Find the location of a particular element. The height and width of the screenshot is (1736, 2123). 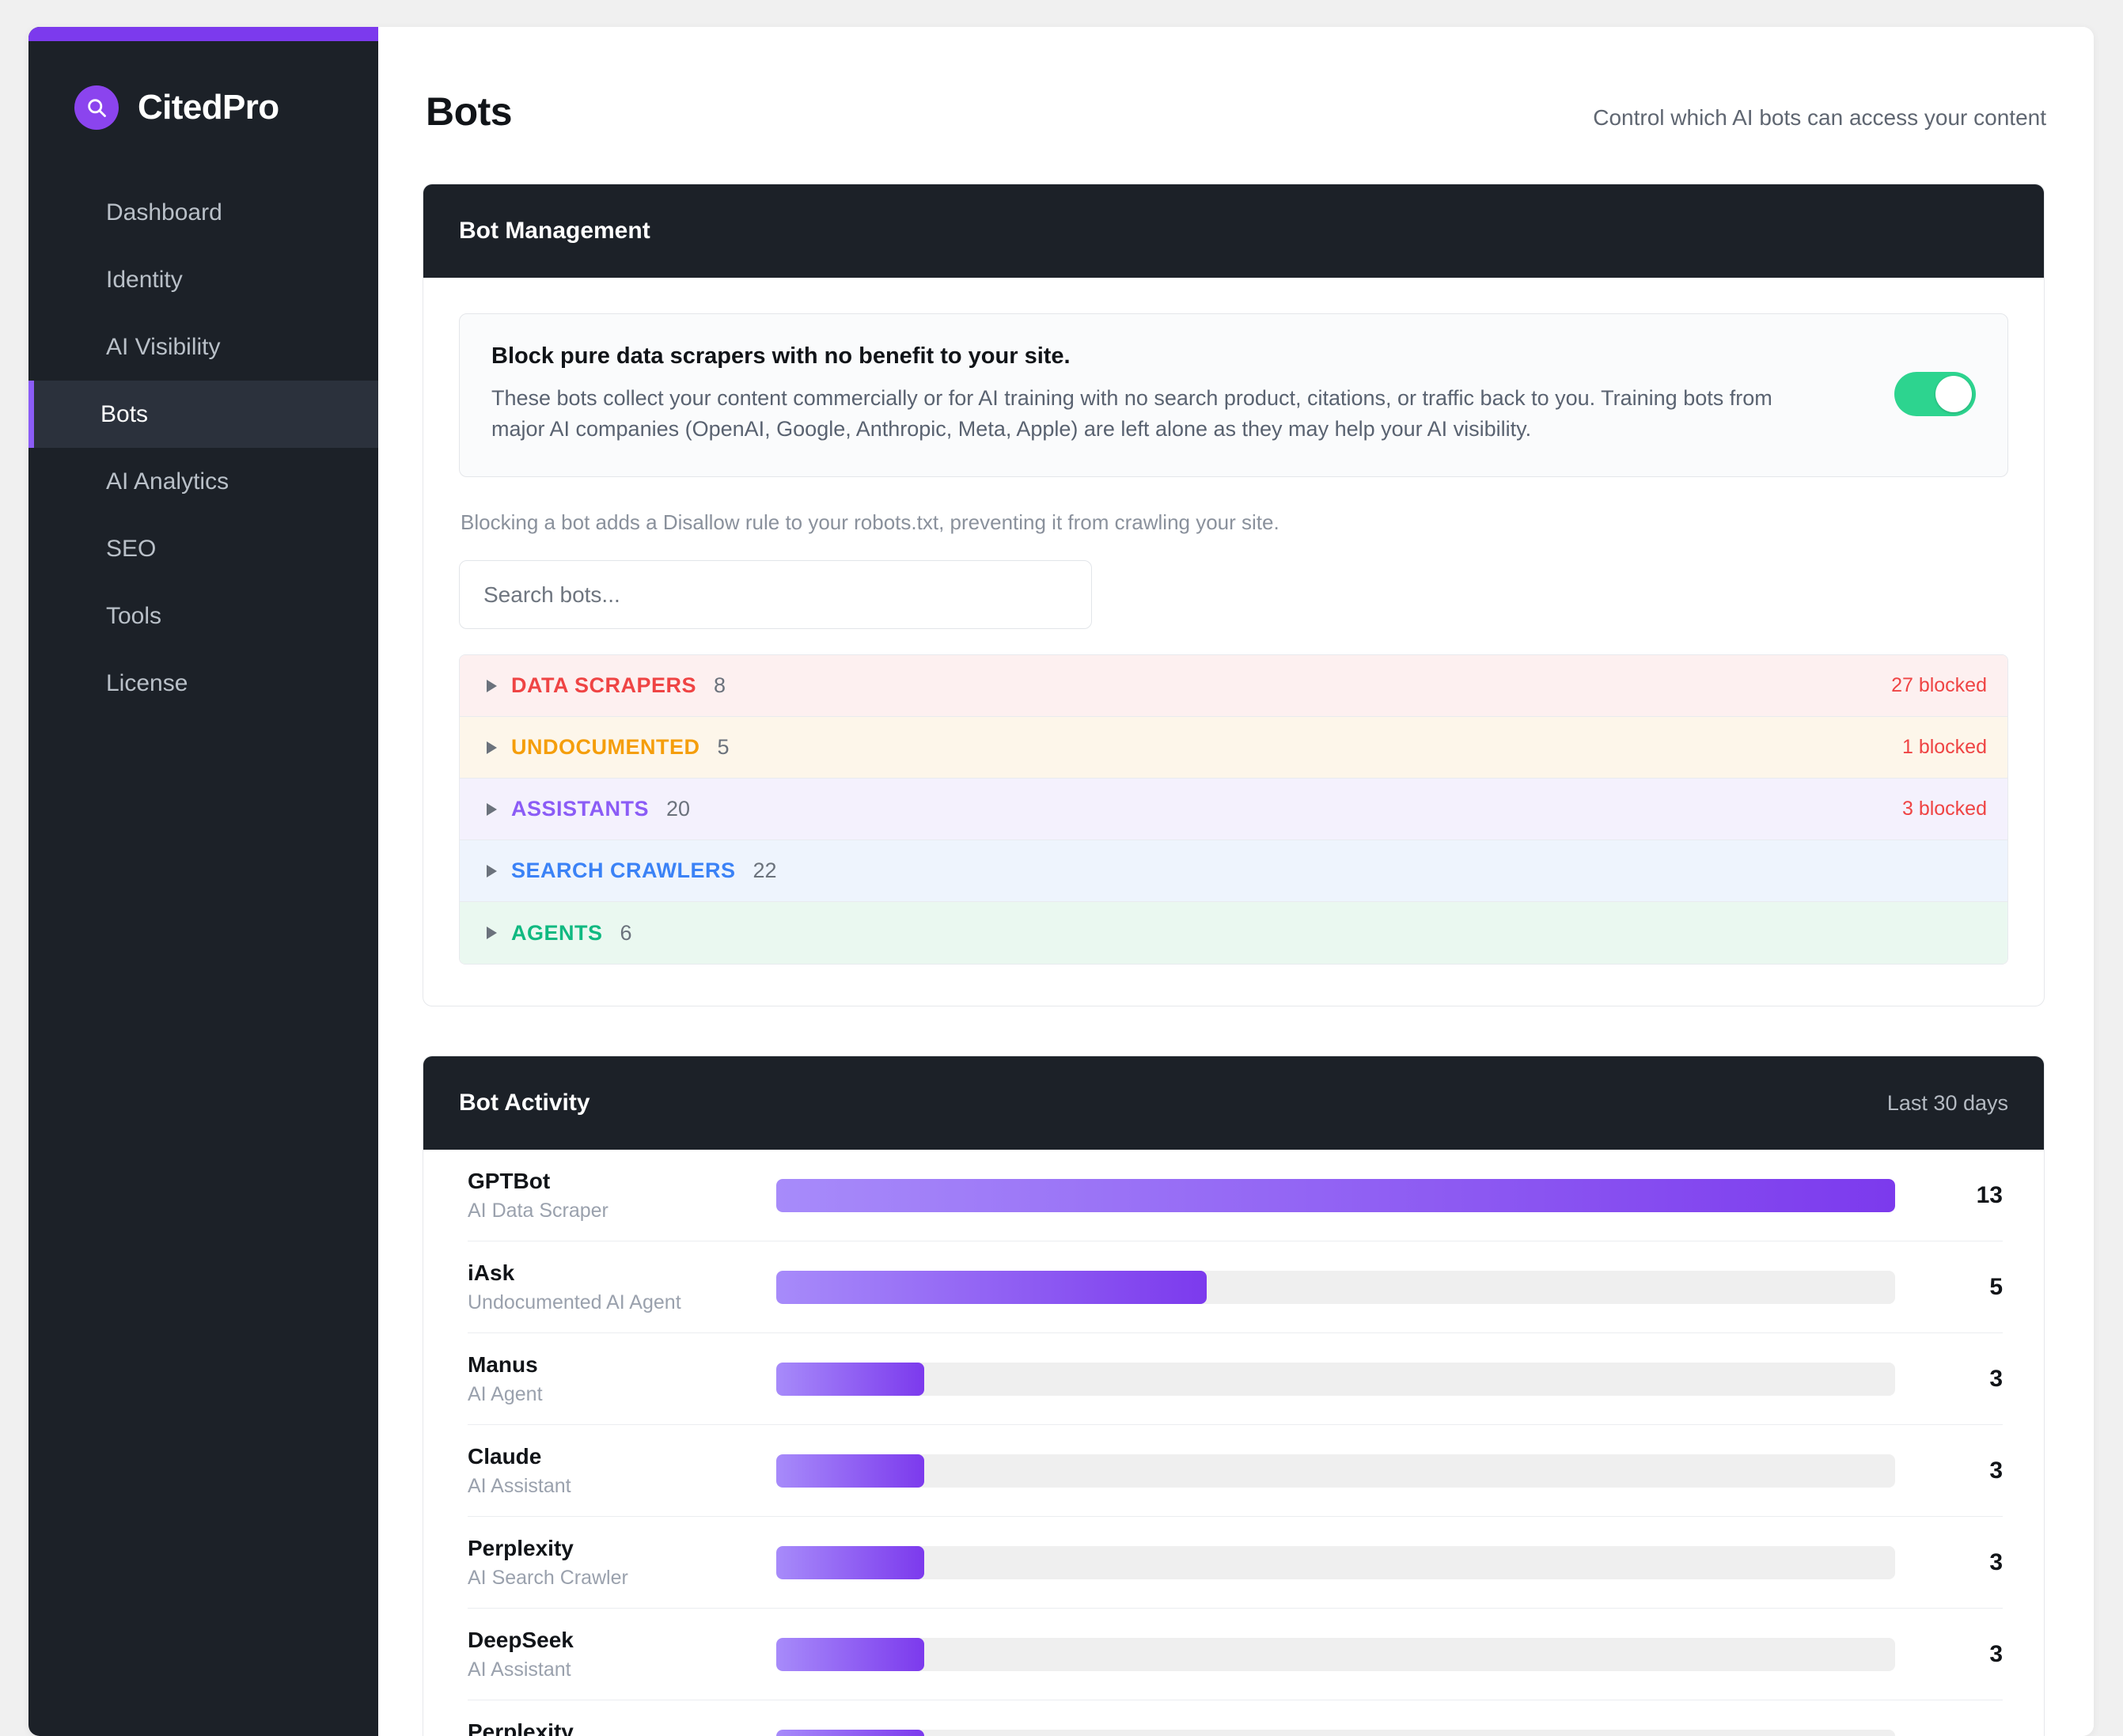

category-left: DATA SCRAPERS 8 is located at coordinates (606, 686).